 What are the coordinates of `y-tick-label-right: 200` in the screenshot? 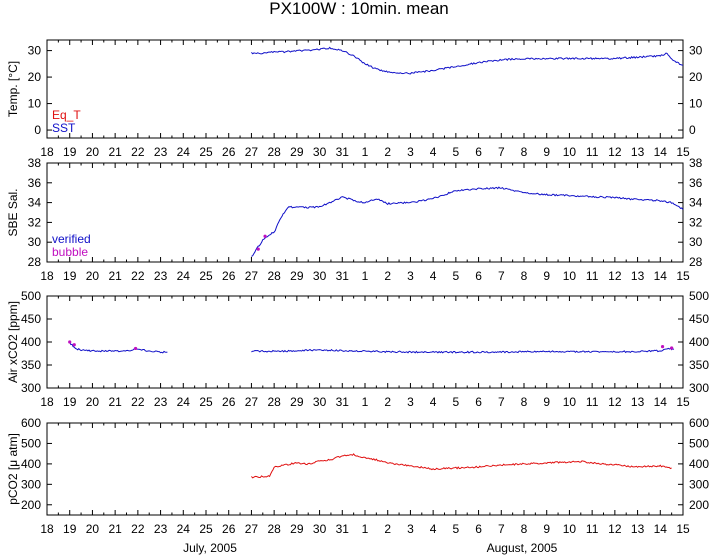 It's located at (699, 505).